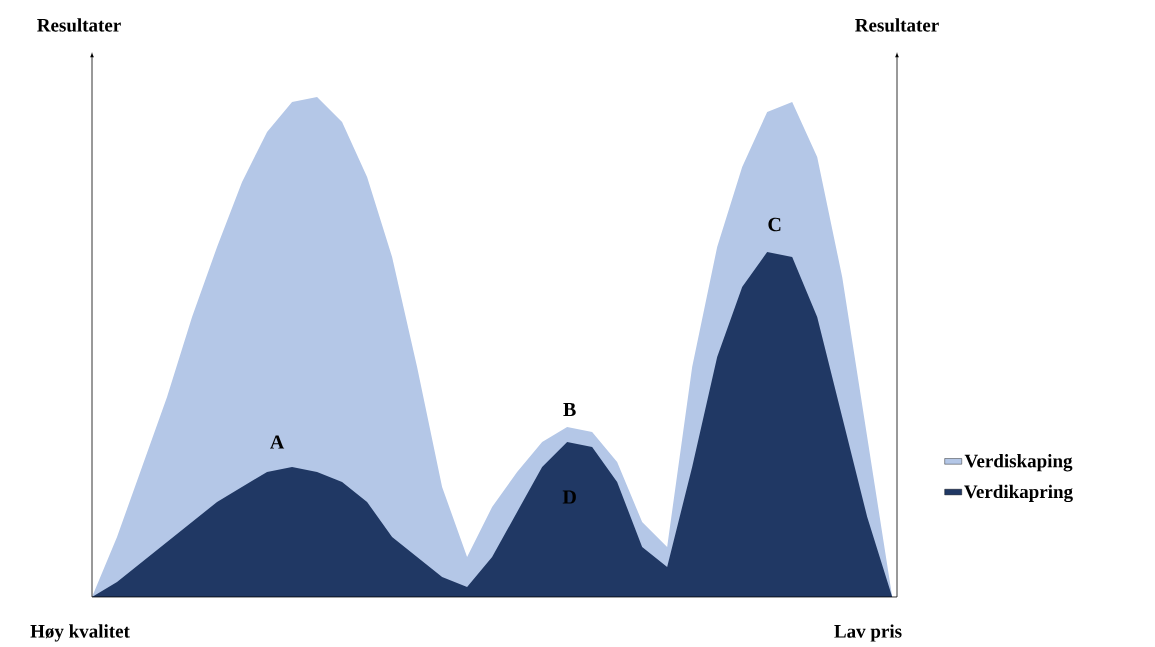  Describe the element at coordinates (1018, 463) in the screenshot. I see `legend-label: Verdiskaping` at that location.